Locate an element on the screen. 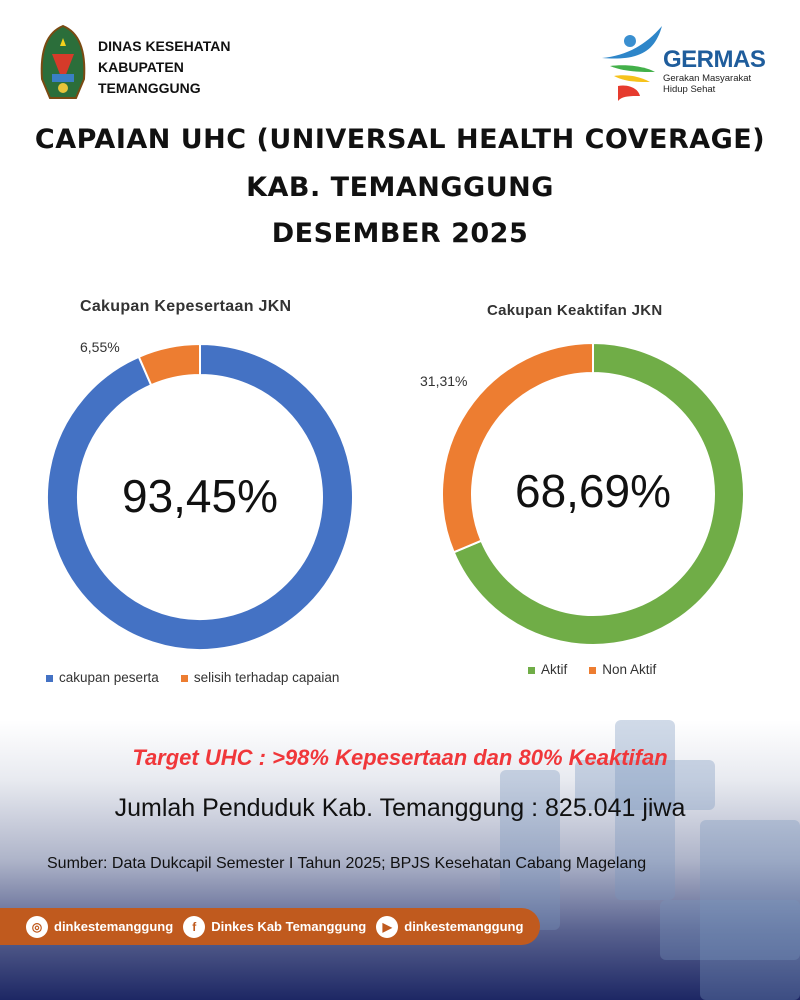 Image resolution: width=800 pixels, height=1000 pixels. donut-slice-aktif is located at coordinates (598, 493).